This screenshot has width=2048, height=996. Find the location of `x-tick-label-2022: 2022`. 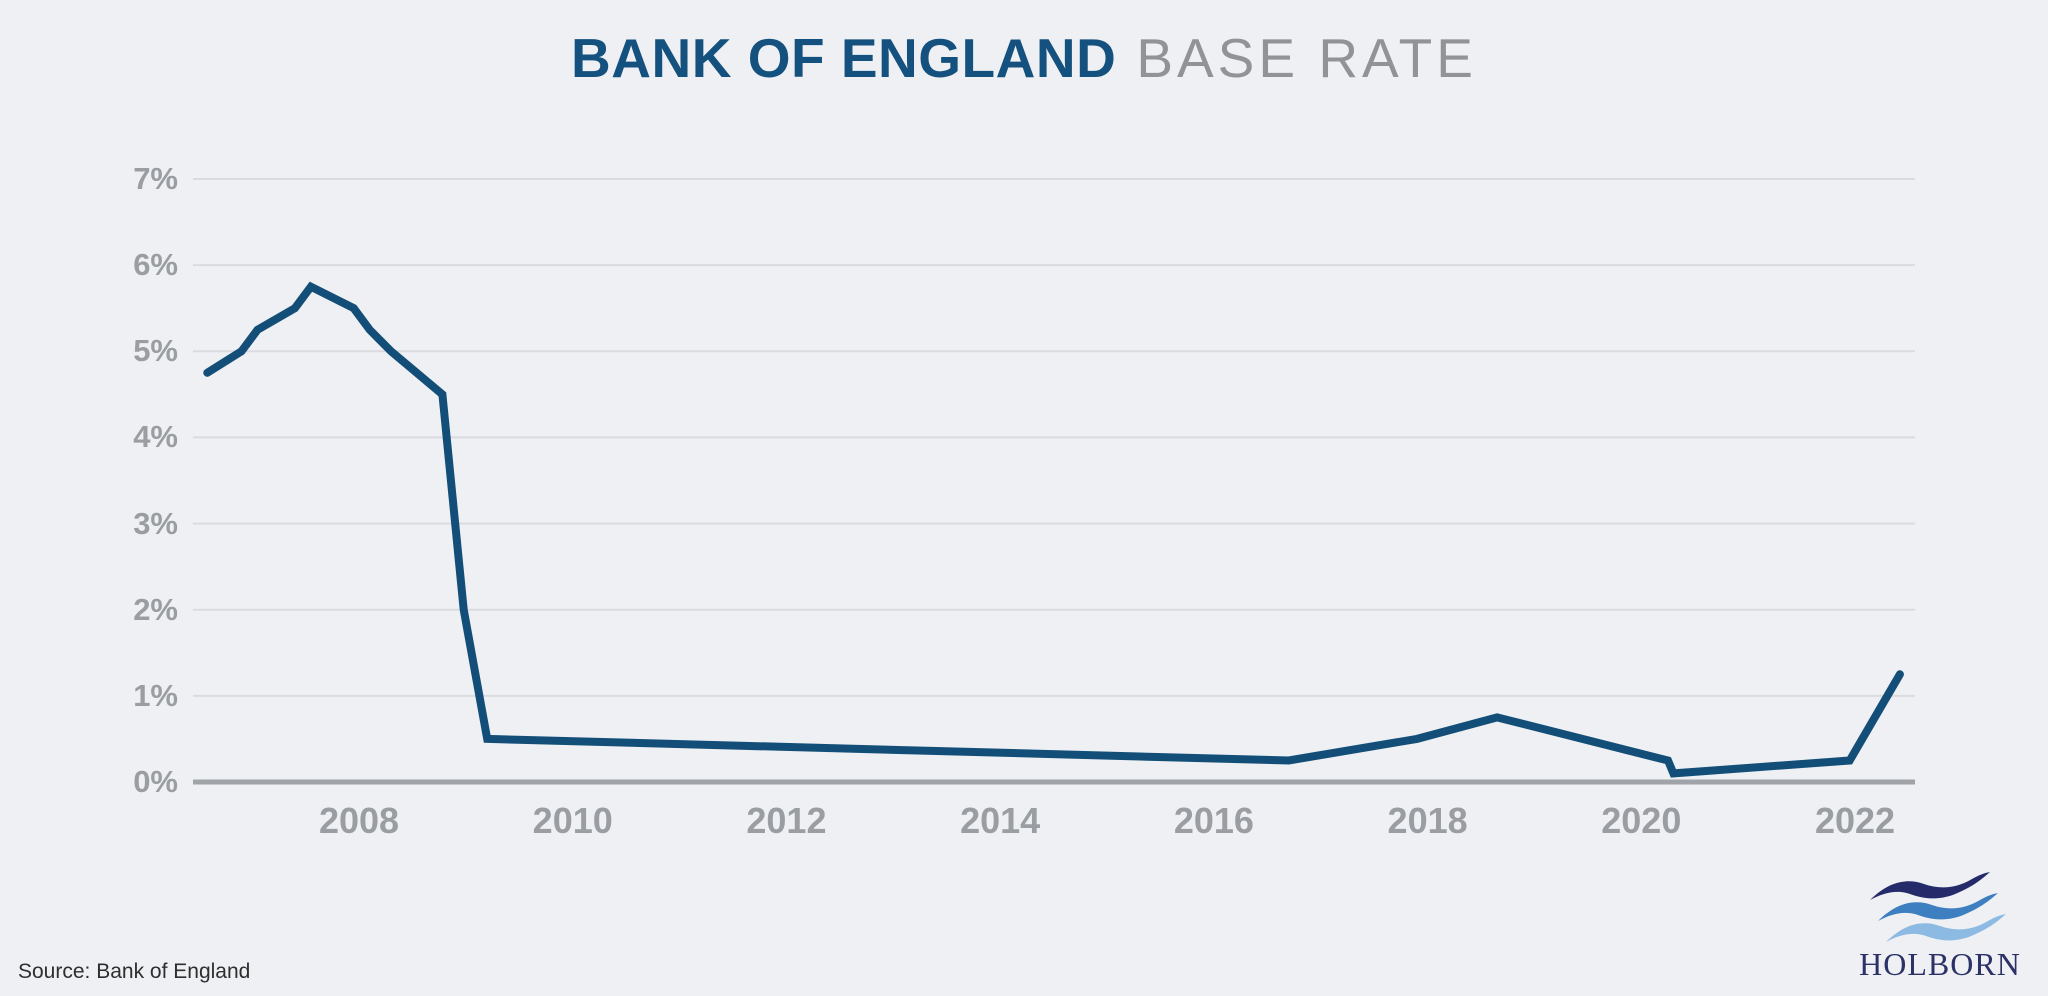

x-tick-label-2022: 2022 is located at coordinates (1855, 820).